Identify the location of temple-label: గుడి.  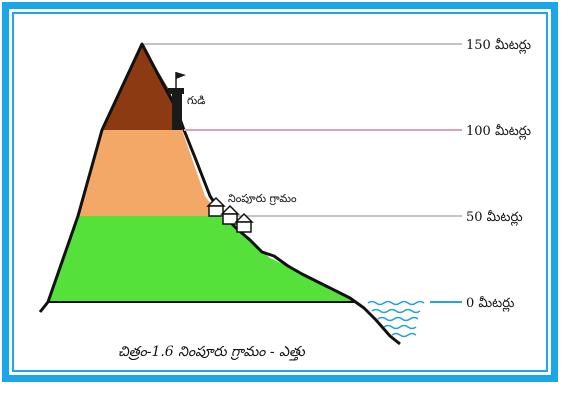
(196, 100).